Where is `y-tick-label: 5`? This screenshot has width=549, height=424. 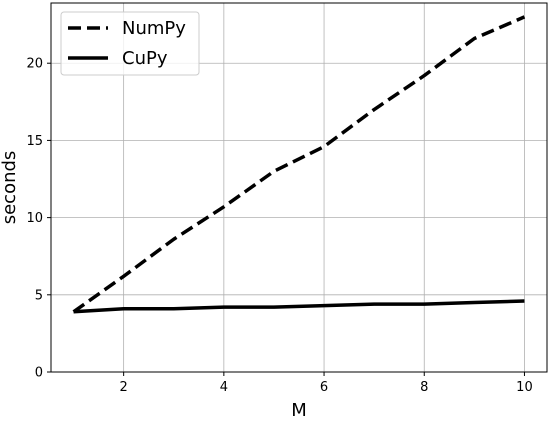 y-tick-label: 5 is located at coordinates (39, 295).